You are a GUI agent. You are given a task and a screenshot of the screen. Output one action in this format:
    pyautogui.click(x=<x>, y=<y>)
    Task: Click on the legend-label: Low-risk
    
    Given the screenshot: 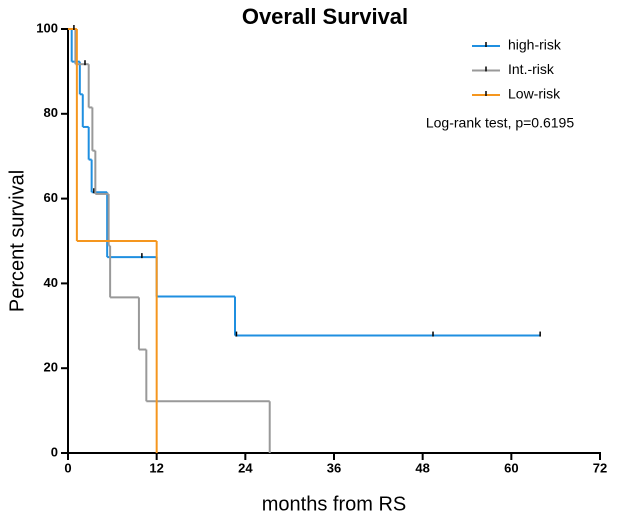 What is the action you would take?
    pyautogui.click(x=534, y=94)
    